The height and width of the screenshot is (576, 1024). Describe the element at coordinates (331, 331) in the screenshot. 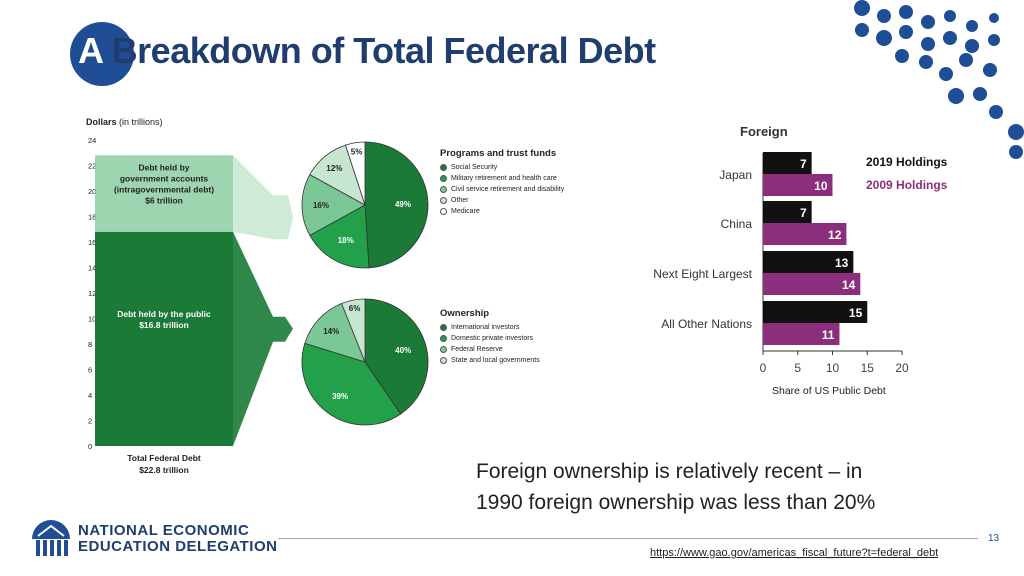

I see `ownership-pie-slice-label: 14%` at that location.